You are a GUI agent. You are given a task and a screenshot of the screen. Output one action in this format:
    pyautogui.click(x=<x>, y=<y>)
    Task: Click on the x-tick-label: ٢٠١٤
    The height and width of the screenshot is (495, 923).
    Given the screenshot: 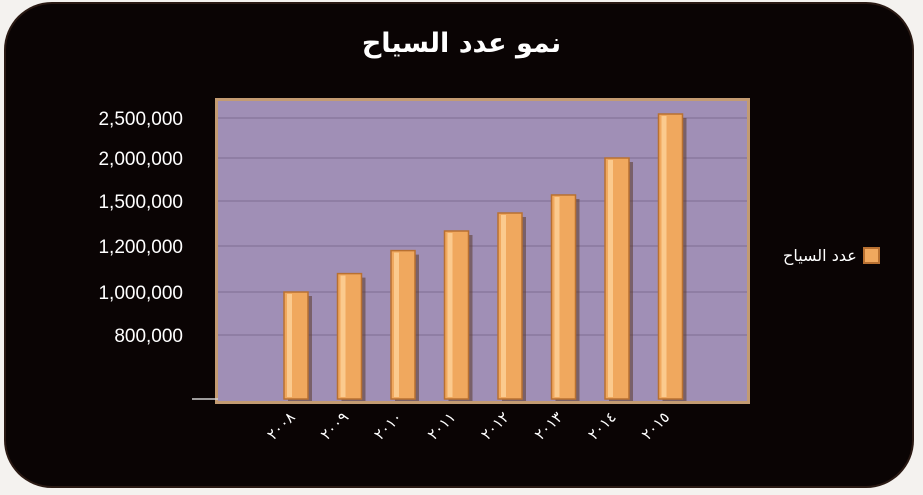 What is the action you would take?
    pyautogui.click(x=602, y=426)
    